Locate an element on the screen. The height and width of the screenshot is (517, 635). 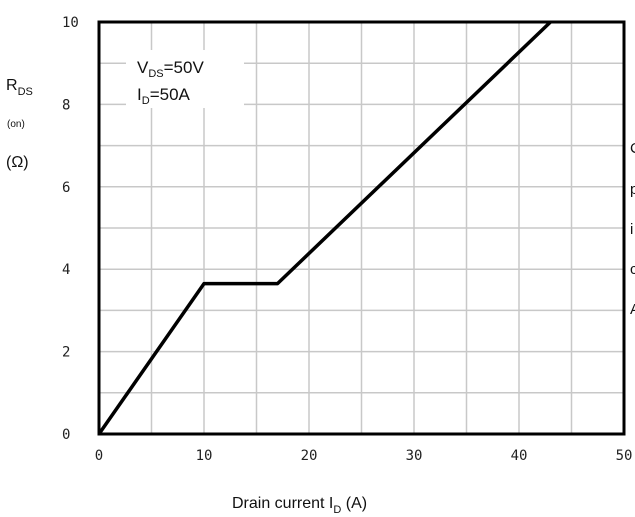
x-tick-labels: 0 10 20 30 40 50 is located at coordinates (364, 456).